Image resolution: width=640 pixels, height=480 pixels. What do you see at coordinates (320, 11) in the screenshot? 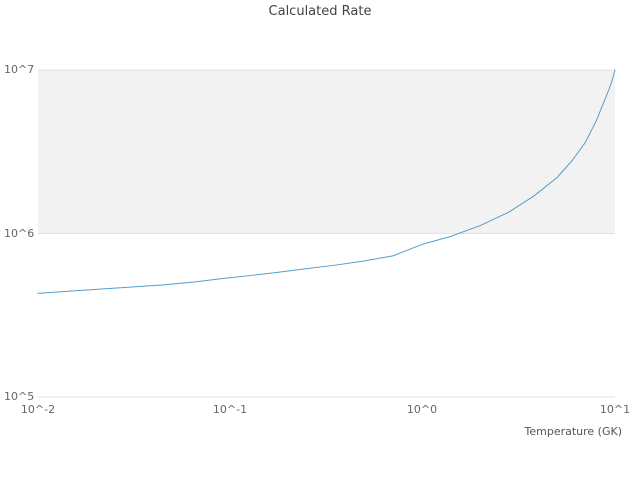
I see `chart-title: Calculated Rate` at bounding box center [320, 11].